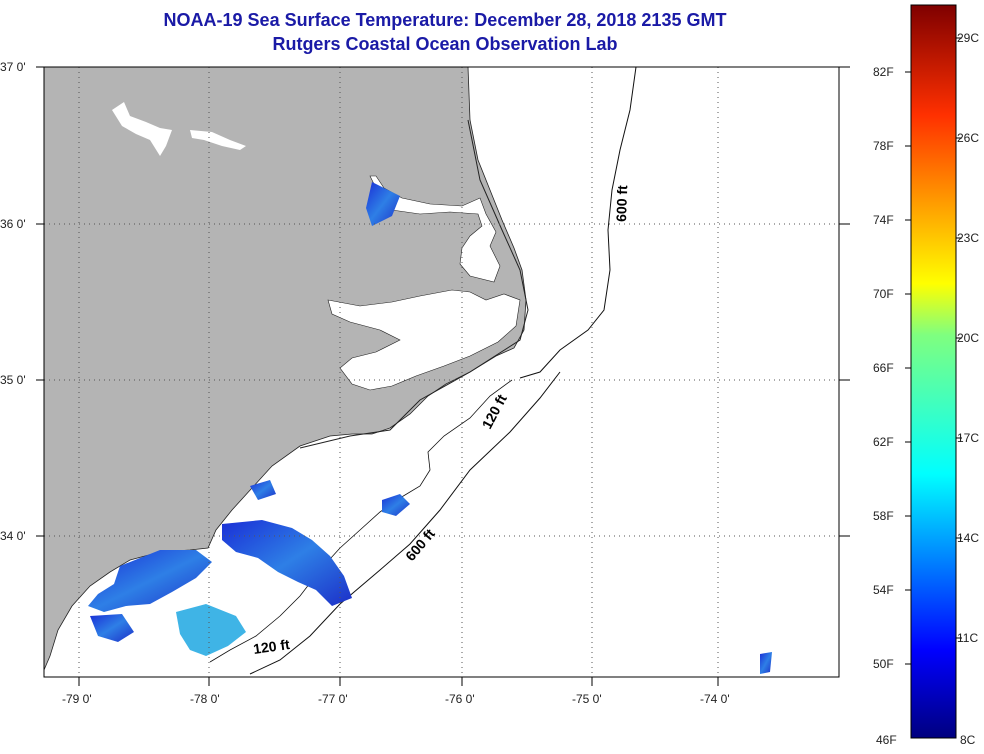 This screenshot has width=984, height=754. I want to click on pamlico-sound, so click(424, 340).